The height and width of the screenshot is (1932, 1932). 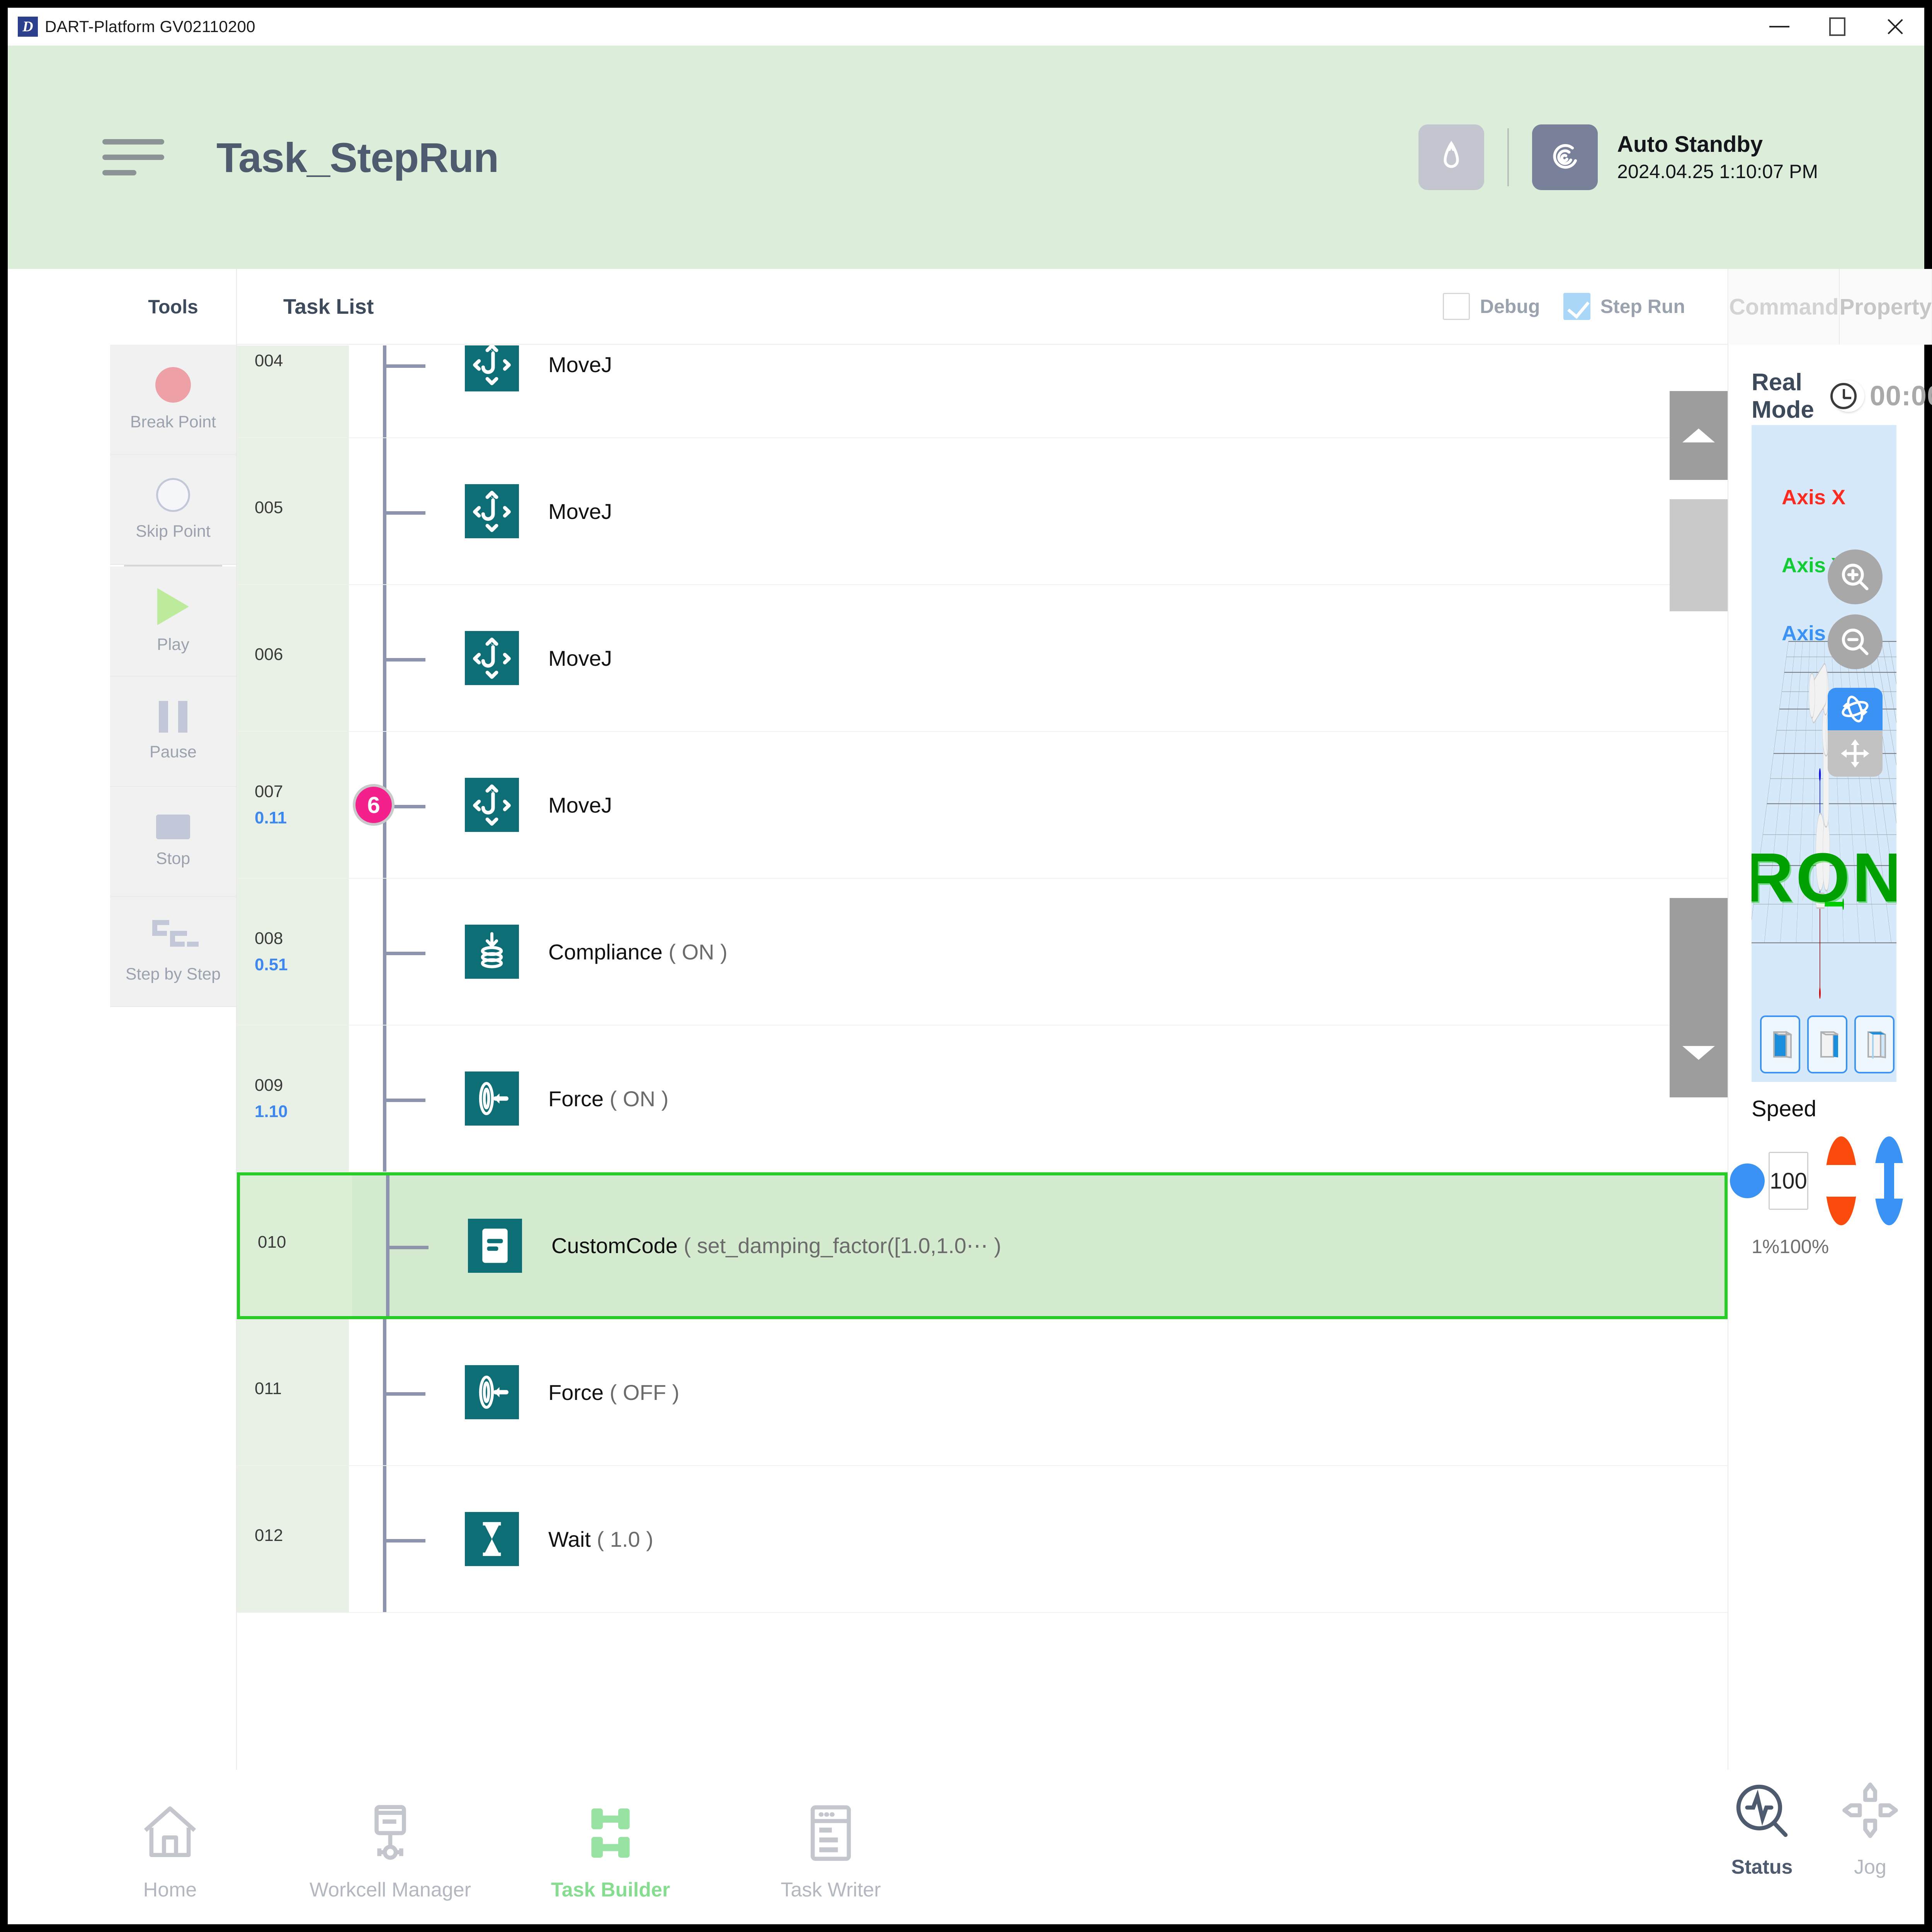 I want to click on scrollbar-thumb-secondary, so click(x=1699, y=954).